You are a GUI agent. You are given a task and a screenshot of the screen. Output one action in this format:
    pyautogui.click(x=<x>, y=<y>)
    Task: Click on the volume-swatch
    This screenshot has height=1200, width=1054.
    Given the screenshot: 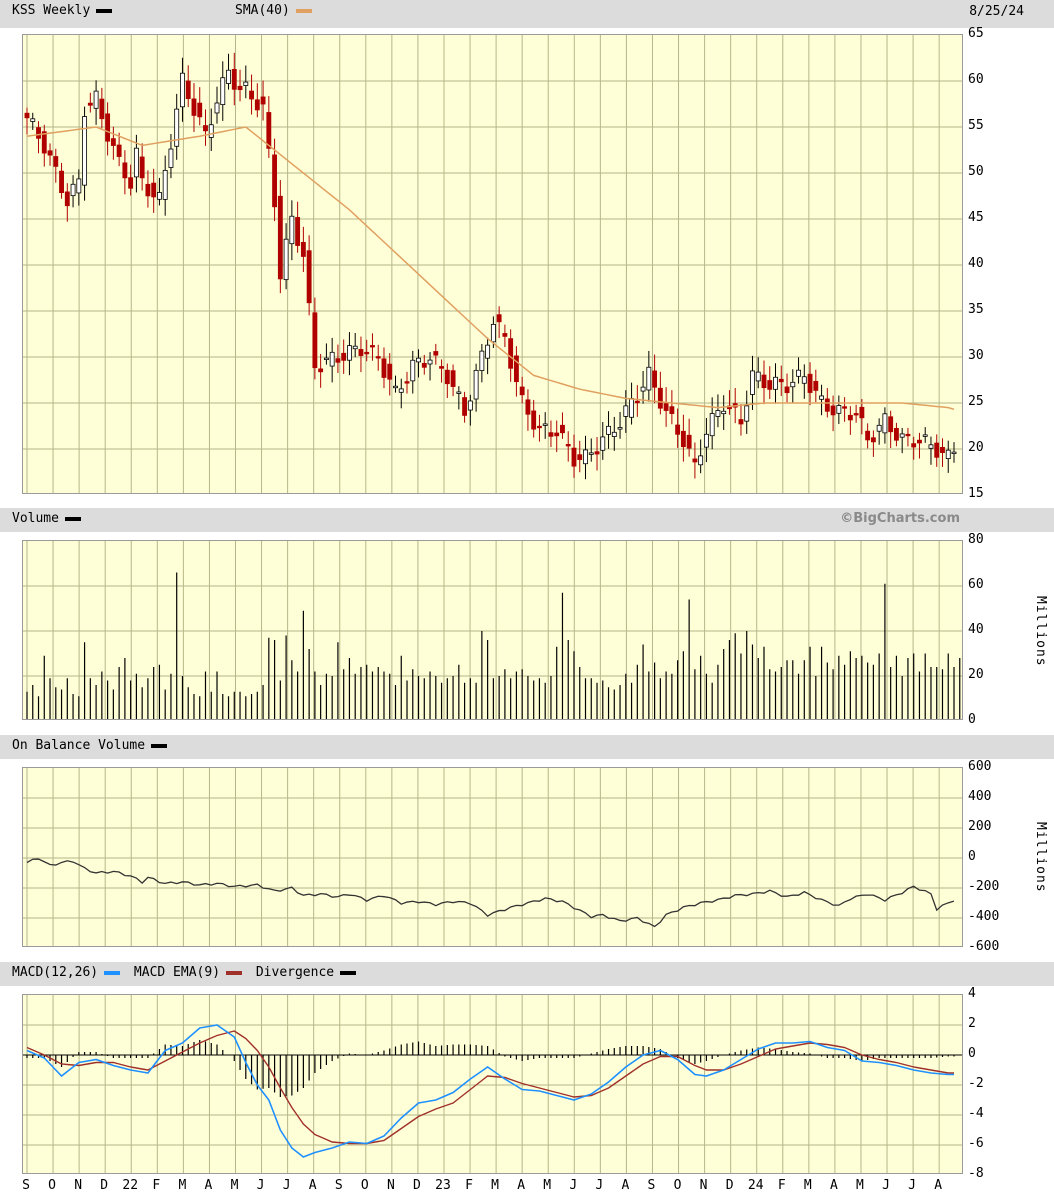 What is the action you would take?
    pyautogui.click(x=72, y=518)
    